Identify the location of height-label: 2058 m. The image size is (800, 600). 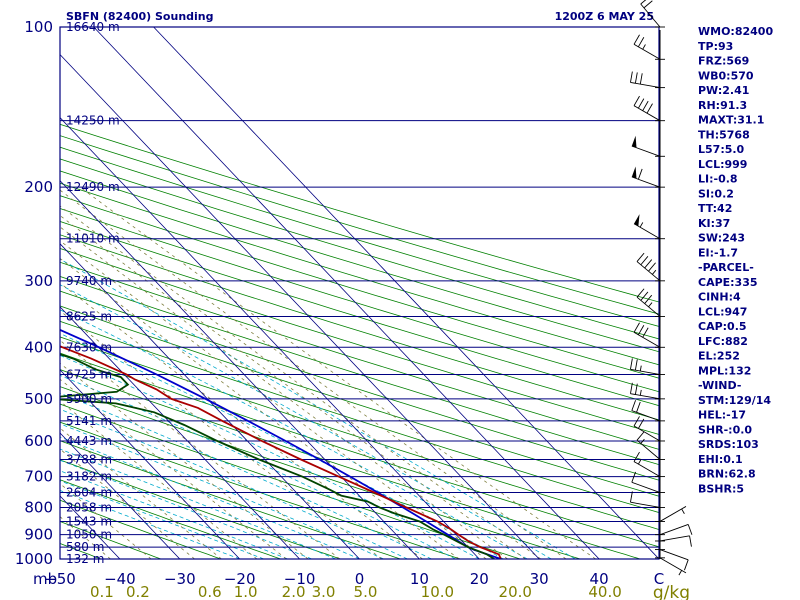
(89, 507).